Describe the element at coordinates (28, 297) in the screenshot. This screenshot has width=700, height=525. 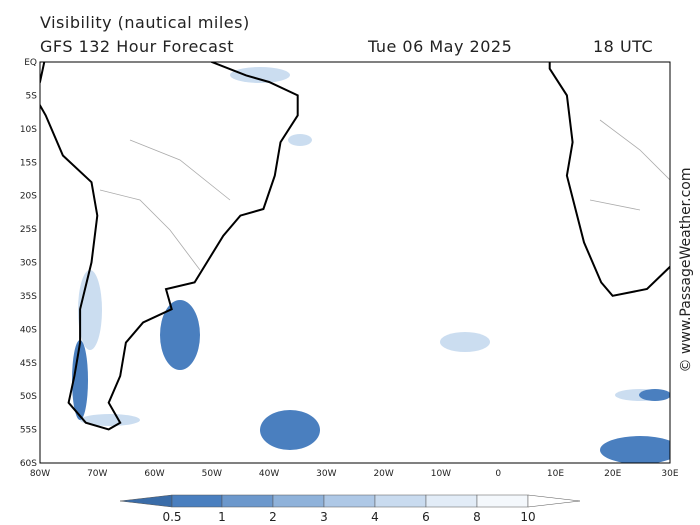
I see `lat-label: 35S` at that location.